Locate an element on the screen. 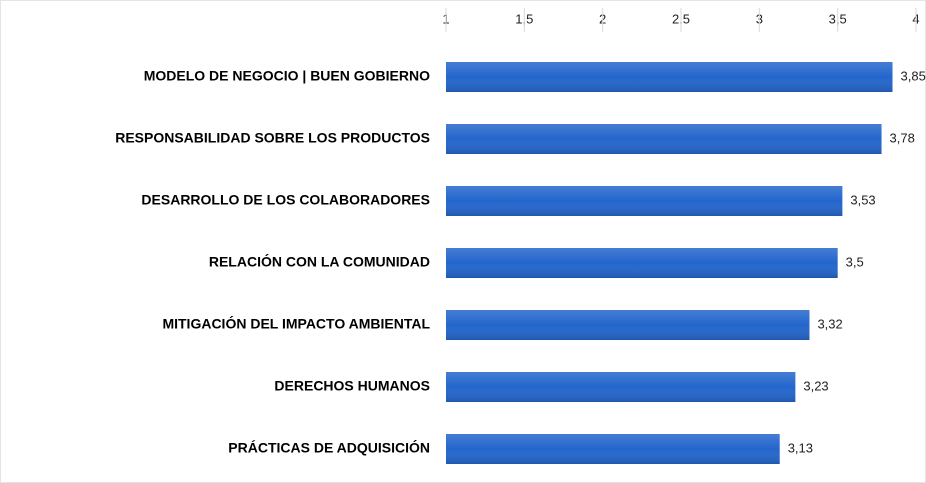 This screenshot has width=926, height=483. y-tick-label: RESPONSABILIDAD SOBRE LOS PRODUCTOS is located at coordinates (272, 138).